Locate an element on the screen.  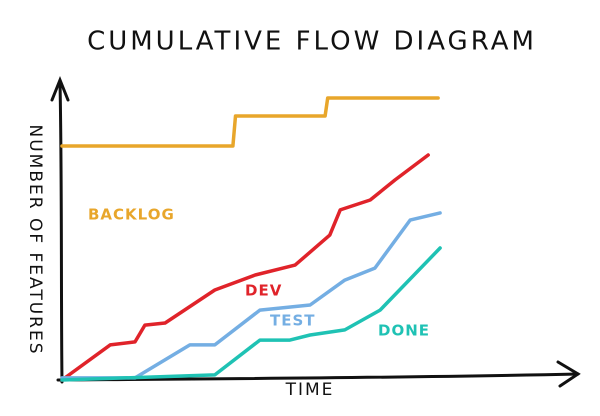
series-label: BACKLOG is located at coordinates (131, 215).